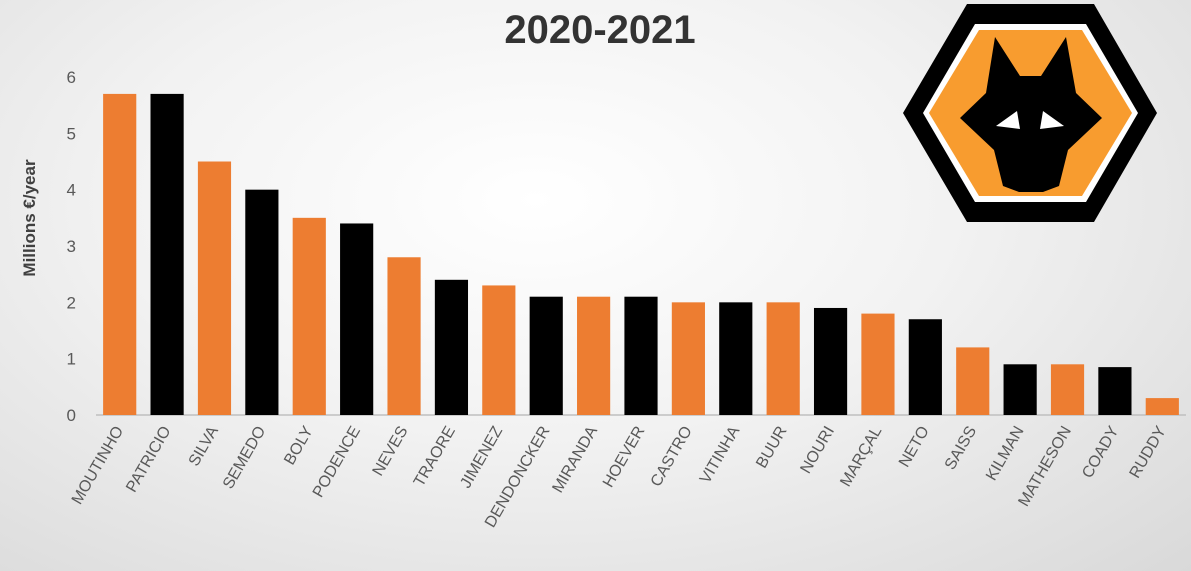 The width and height of the screenshot is (1191, 571). I want to click on x-tick-label: MARÇAL, so click(861, 456).